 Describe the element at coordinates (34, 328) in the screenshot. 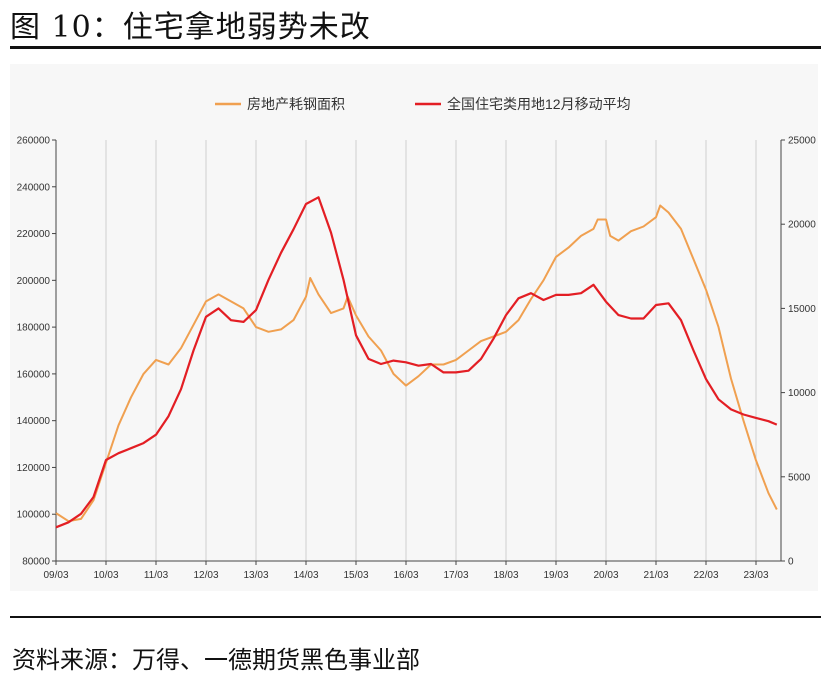

I see `y-left-tick-label: 180000` at that location.